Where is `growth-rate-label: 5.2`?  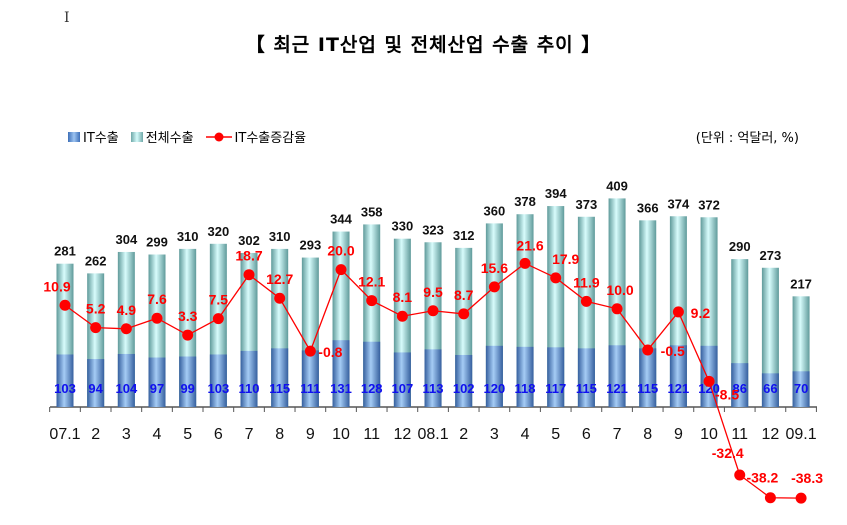 growth-rate-label: 5.2 is located at coordinates (96, 309).